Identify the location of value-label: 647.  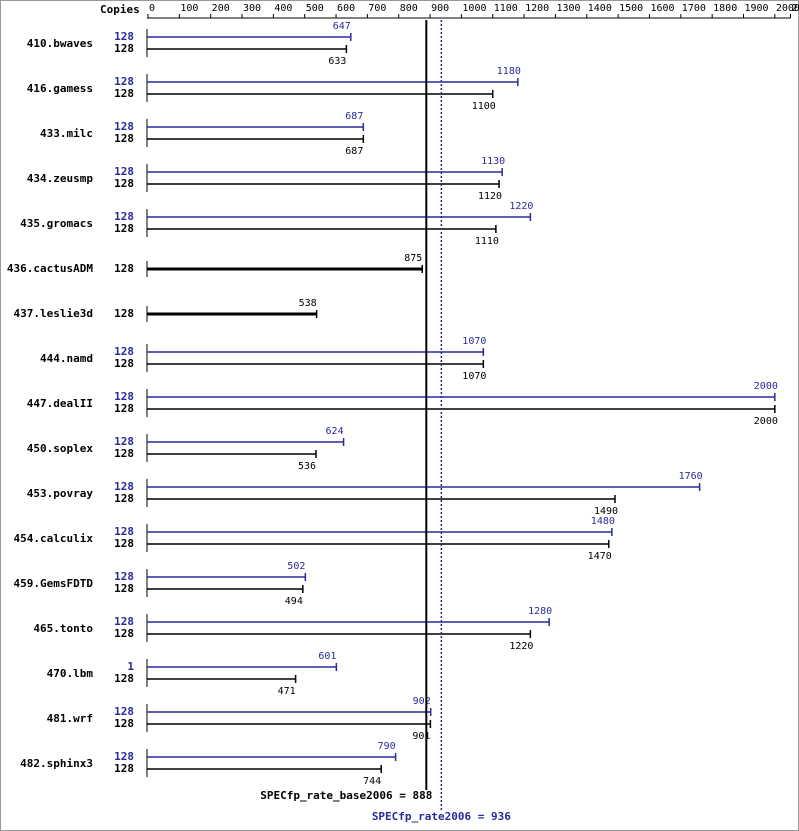
(342, 26).